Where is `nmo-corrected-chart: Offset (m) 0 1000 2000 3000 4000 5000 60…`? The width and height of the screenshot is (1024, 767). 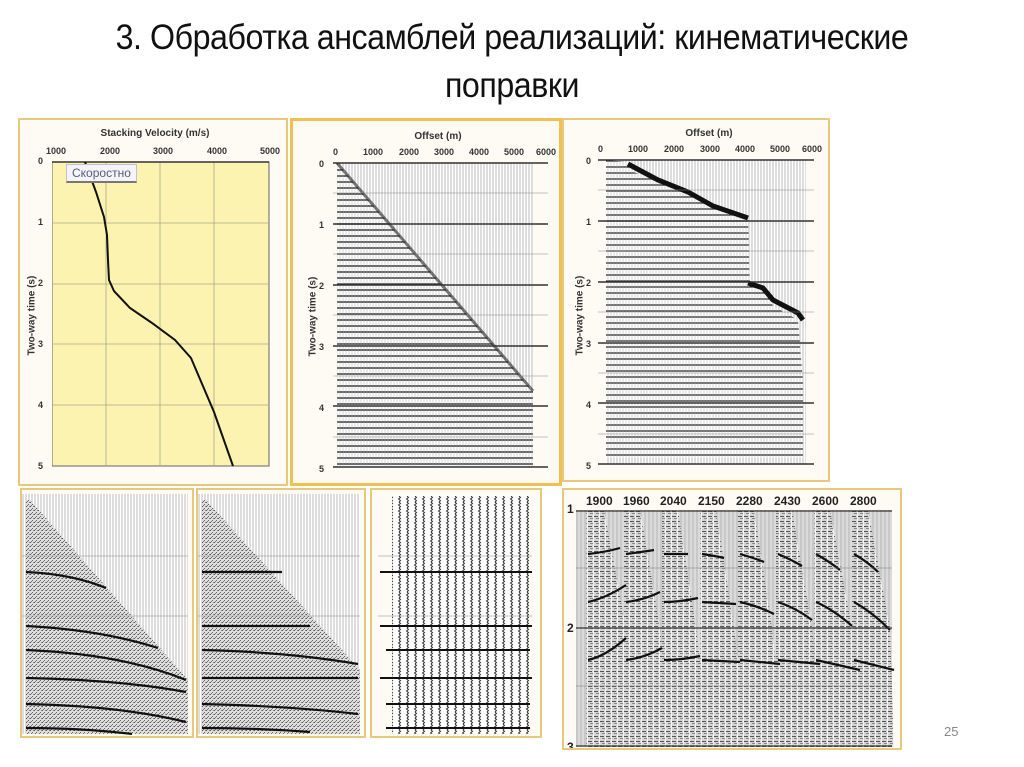
nmo-corrected-chart: Offset (m) 0 1000 2000 3000 4000 5000 60… is located at coordinates (696, 300).